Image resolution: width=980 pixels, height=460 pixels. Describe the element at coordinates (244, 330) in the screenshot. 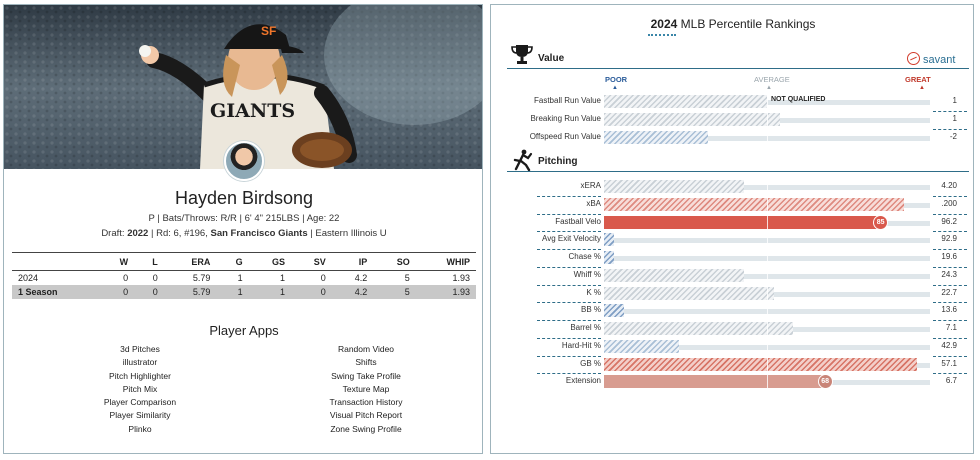

I see `player-apps-title: Player Apps` at that location.